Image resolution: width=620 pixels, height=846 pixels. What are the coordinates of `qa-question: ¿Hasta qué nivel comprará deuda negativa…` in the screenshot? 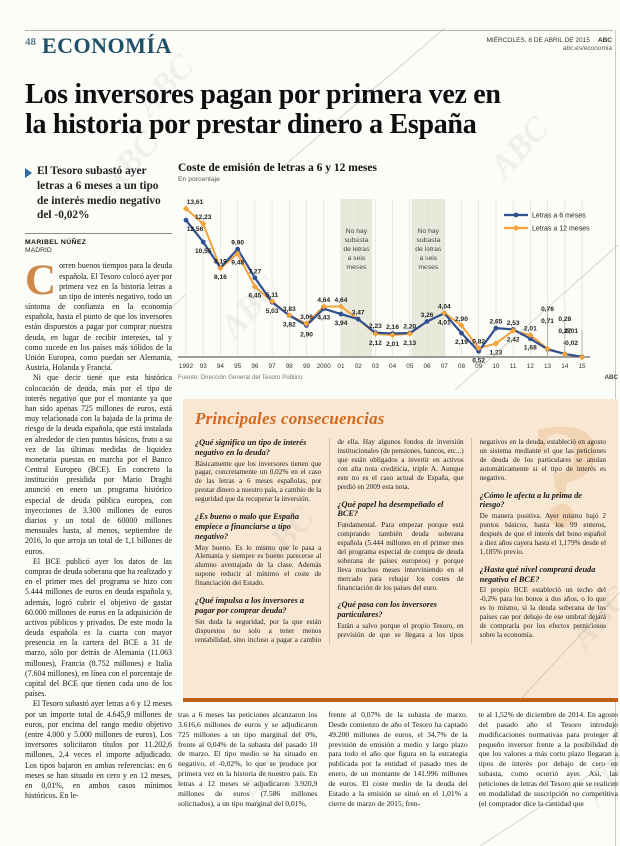 It's located at (537, 574).